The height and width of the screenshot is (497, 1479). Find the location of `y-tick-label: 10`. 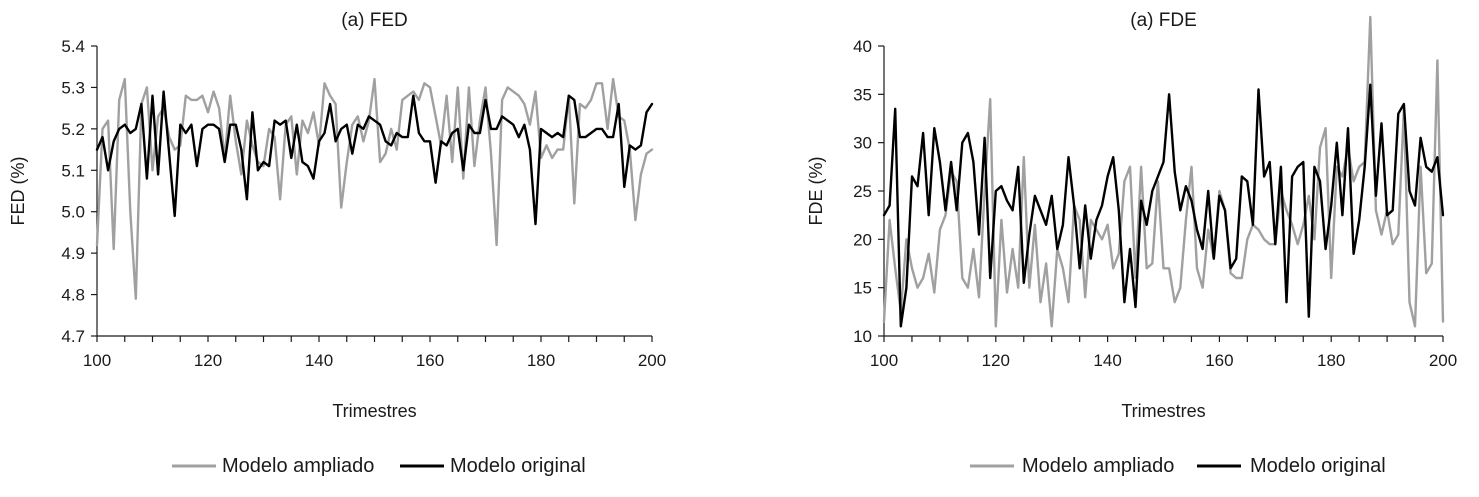

y-tick-label: 10 is located at coordinates (862, 336).